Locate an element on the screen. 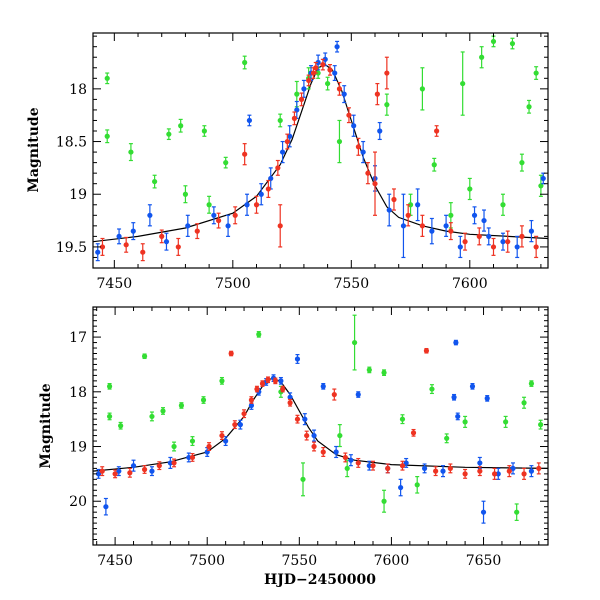  bottom-x-tick-label-4: 7650 is located at coordinates (484, 561).